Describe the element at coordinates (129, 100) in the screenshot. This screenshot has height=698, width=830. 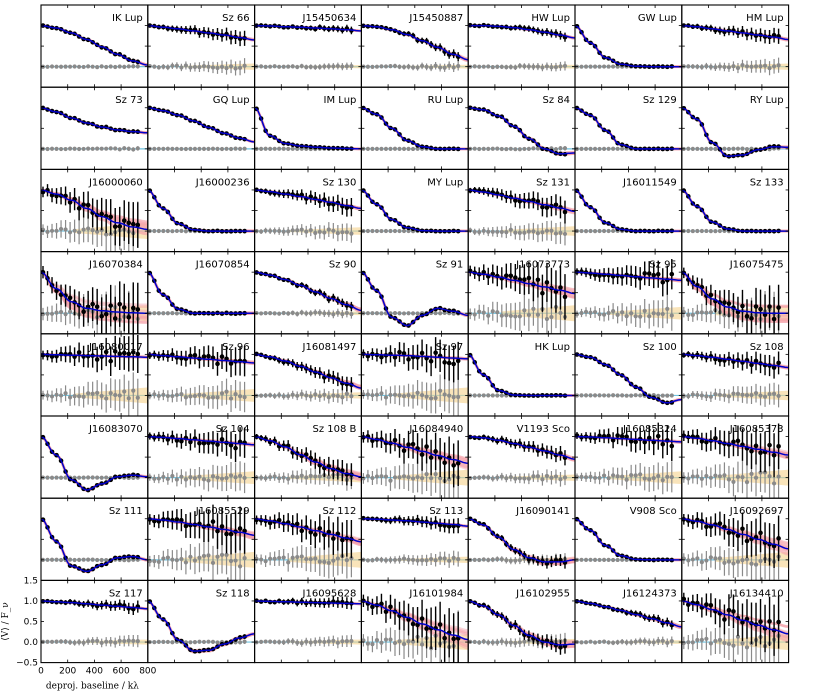
I see `panel-label: Sz 73` at that location.